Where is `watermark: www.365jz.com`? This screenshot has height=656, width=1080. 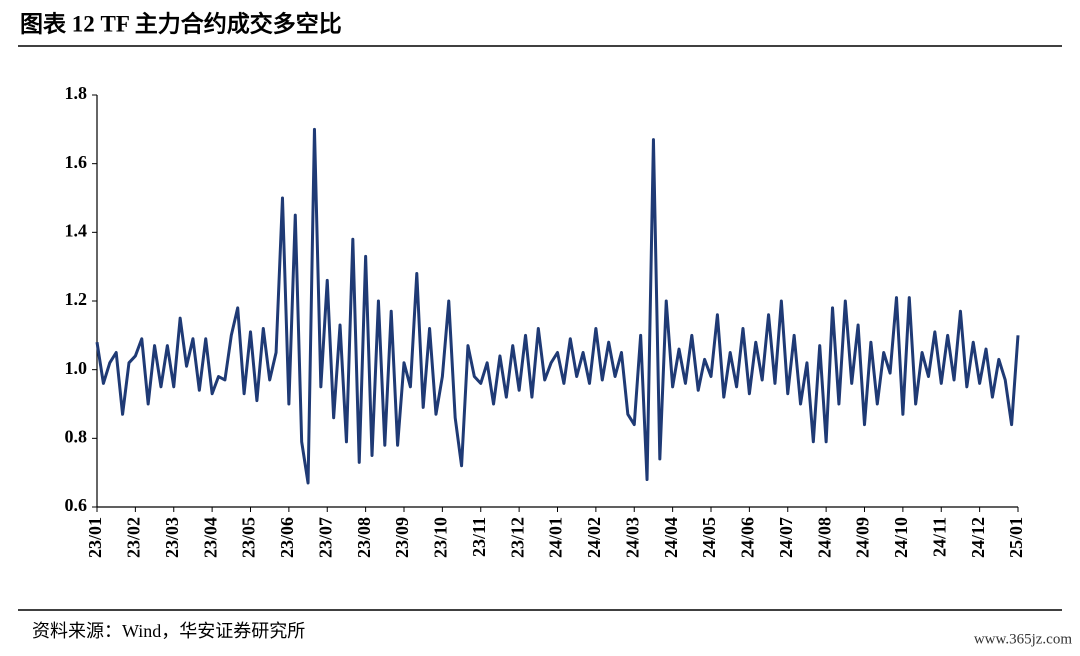 watermark: www.365jz.com is located at coordinates (1023, 639).